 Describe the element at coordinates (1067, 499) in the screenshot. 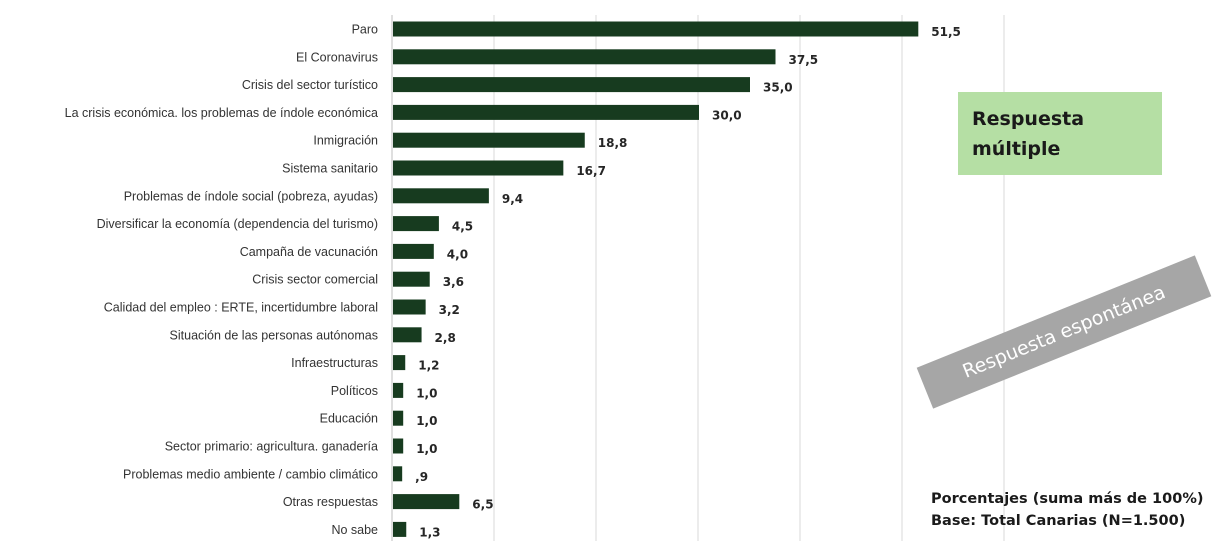

I see `note-percentages: Porcentajes (suma más de 100%)` at that location.